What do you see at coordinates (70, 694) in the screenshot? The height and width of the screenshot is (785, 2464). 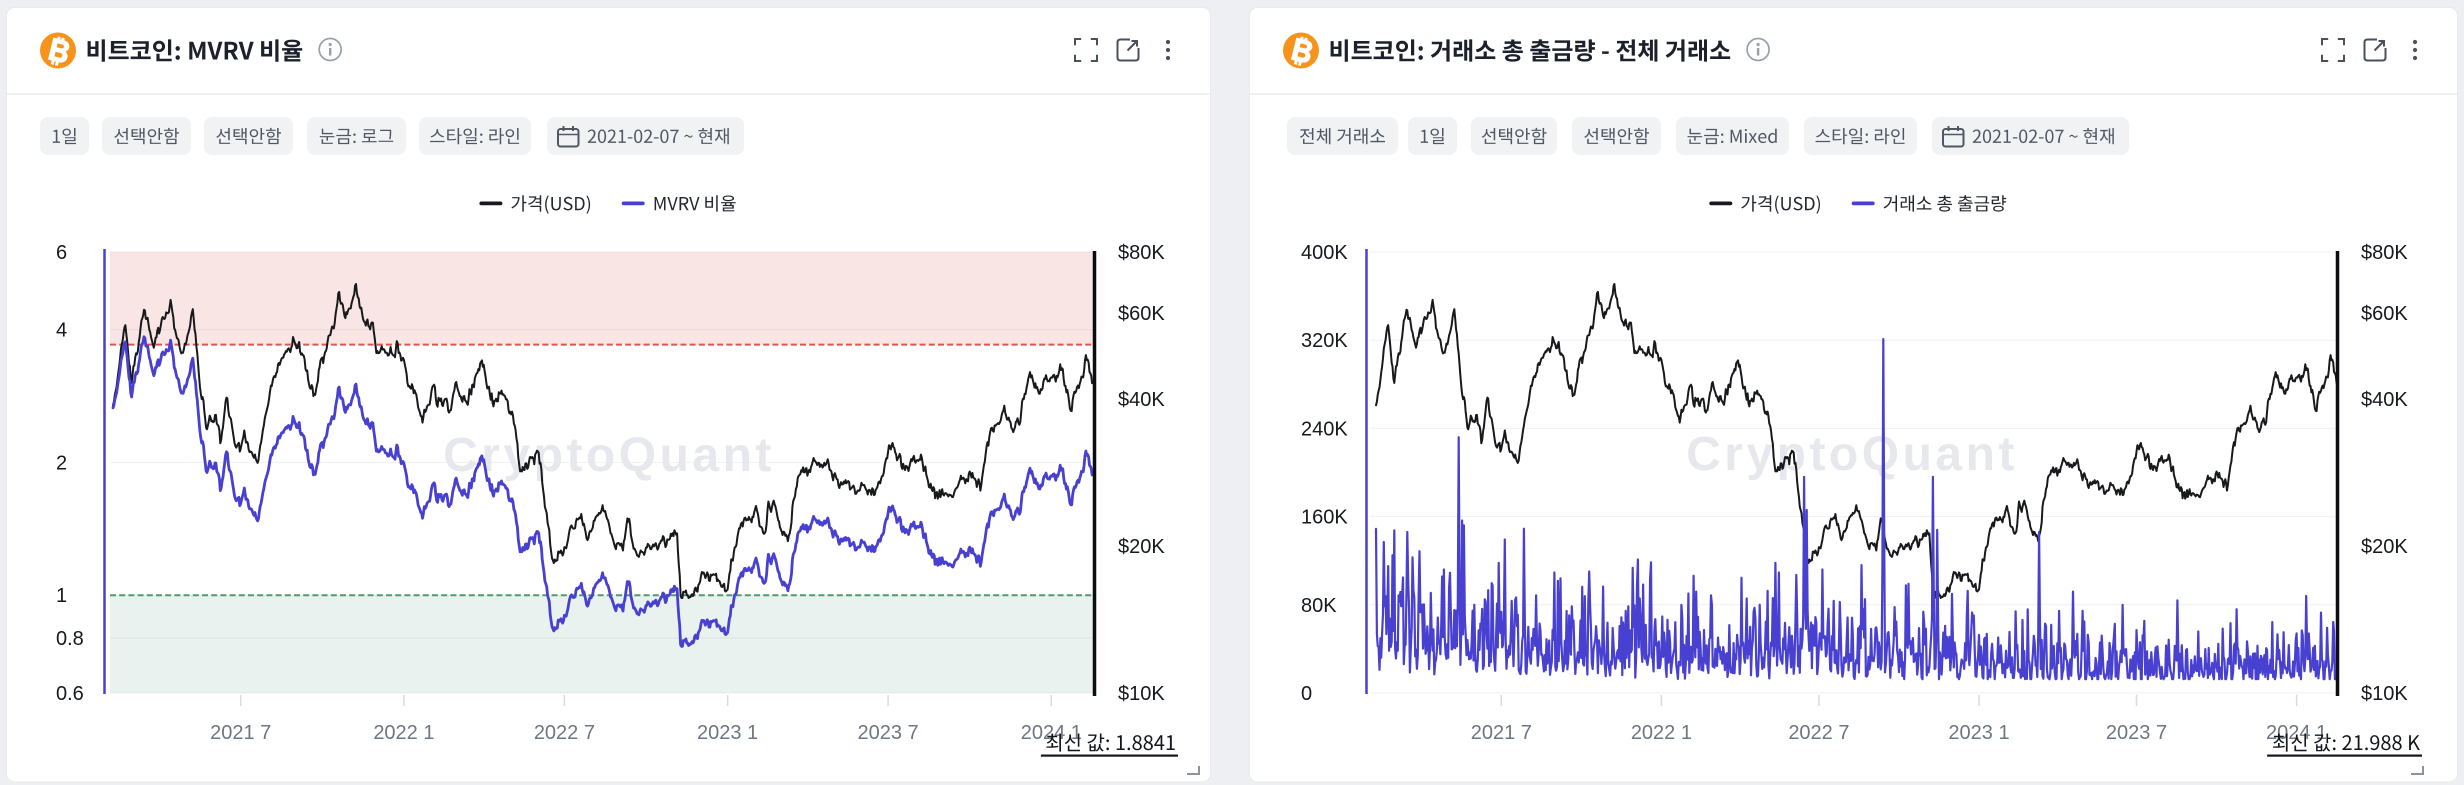 I see `svg-text: 0.6` at bounding box center [70, 694].